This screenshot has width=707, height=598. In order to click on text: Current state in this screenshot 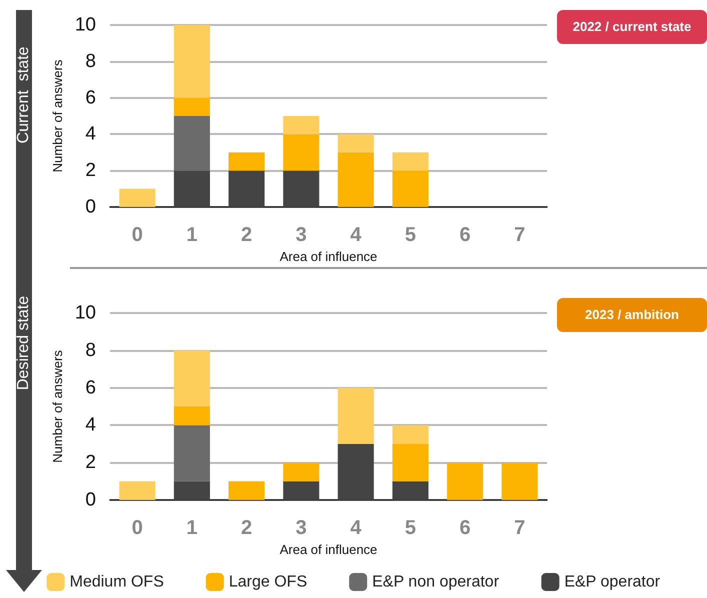, I will do `click(24, 95)`.